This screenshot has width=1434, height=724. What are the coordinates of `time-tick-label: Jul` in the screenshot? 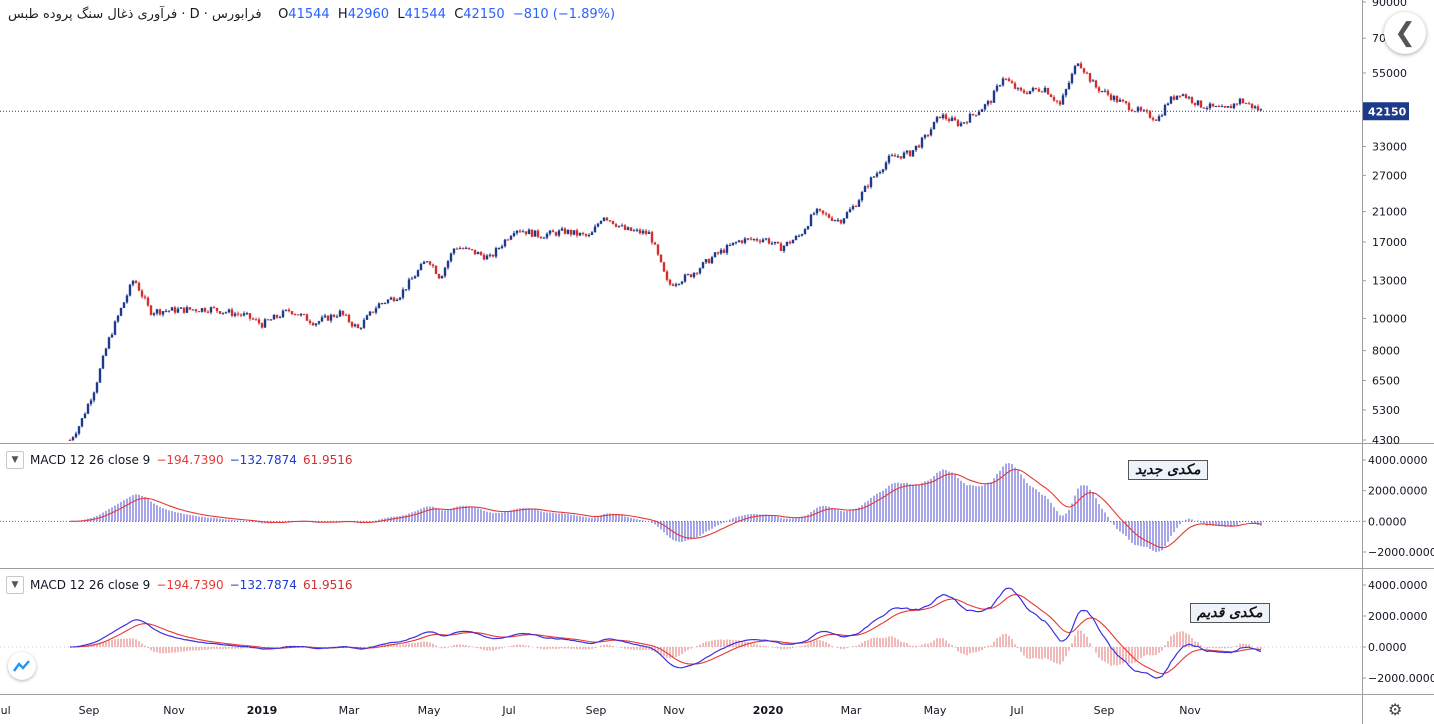 It's located at (508, 710).